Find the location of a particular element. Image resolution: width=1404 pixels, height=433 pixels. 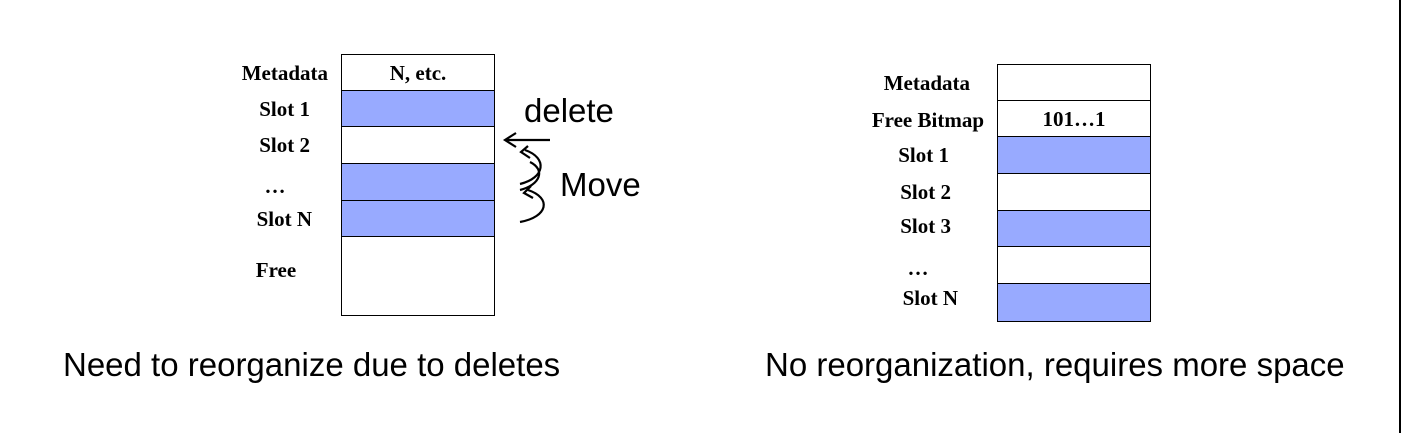

right-label-metadata: Metadata is located at coordinates (926, 83).